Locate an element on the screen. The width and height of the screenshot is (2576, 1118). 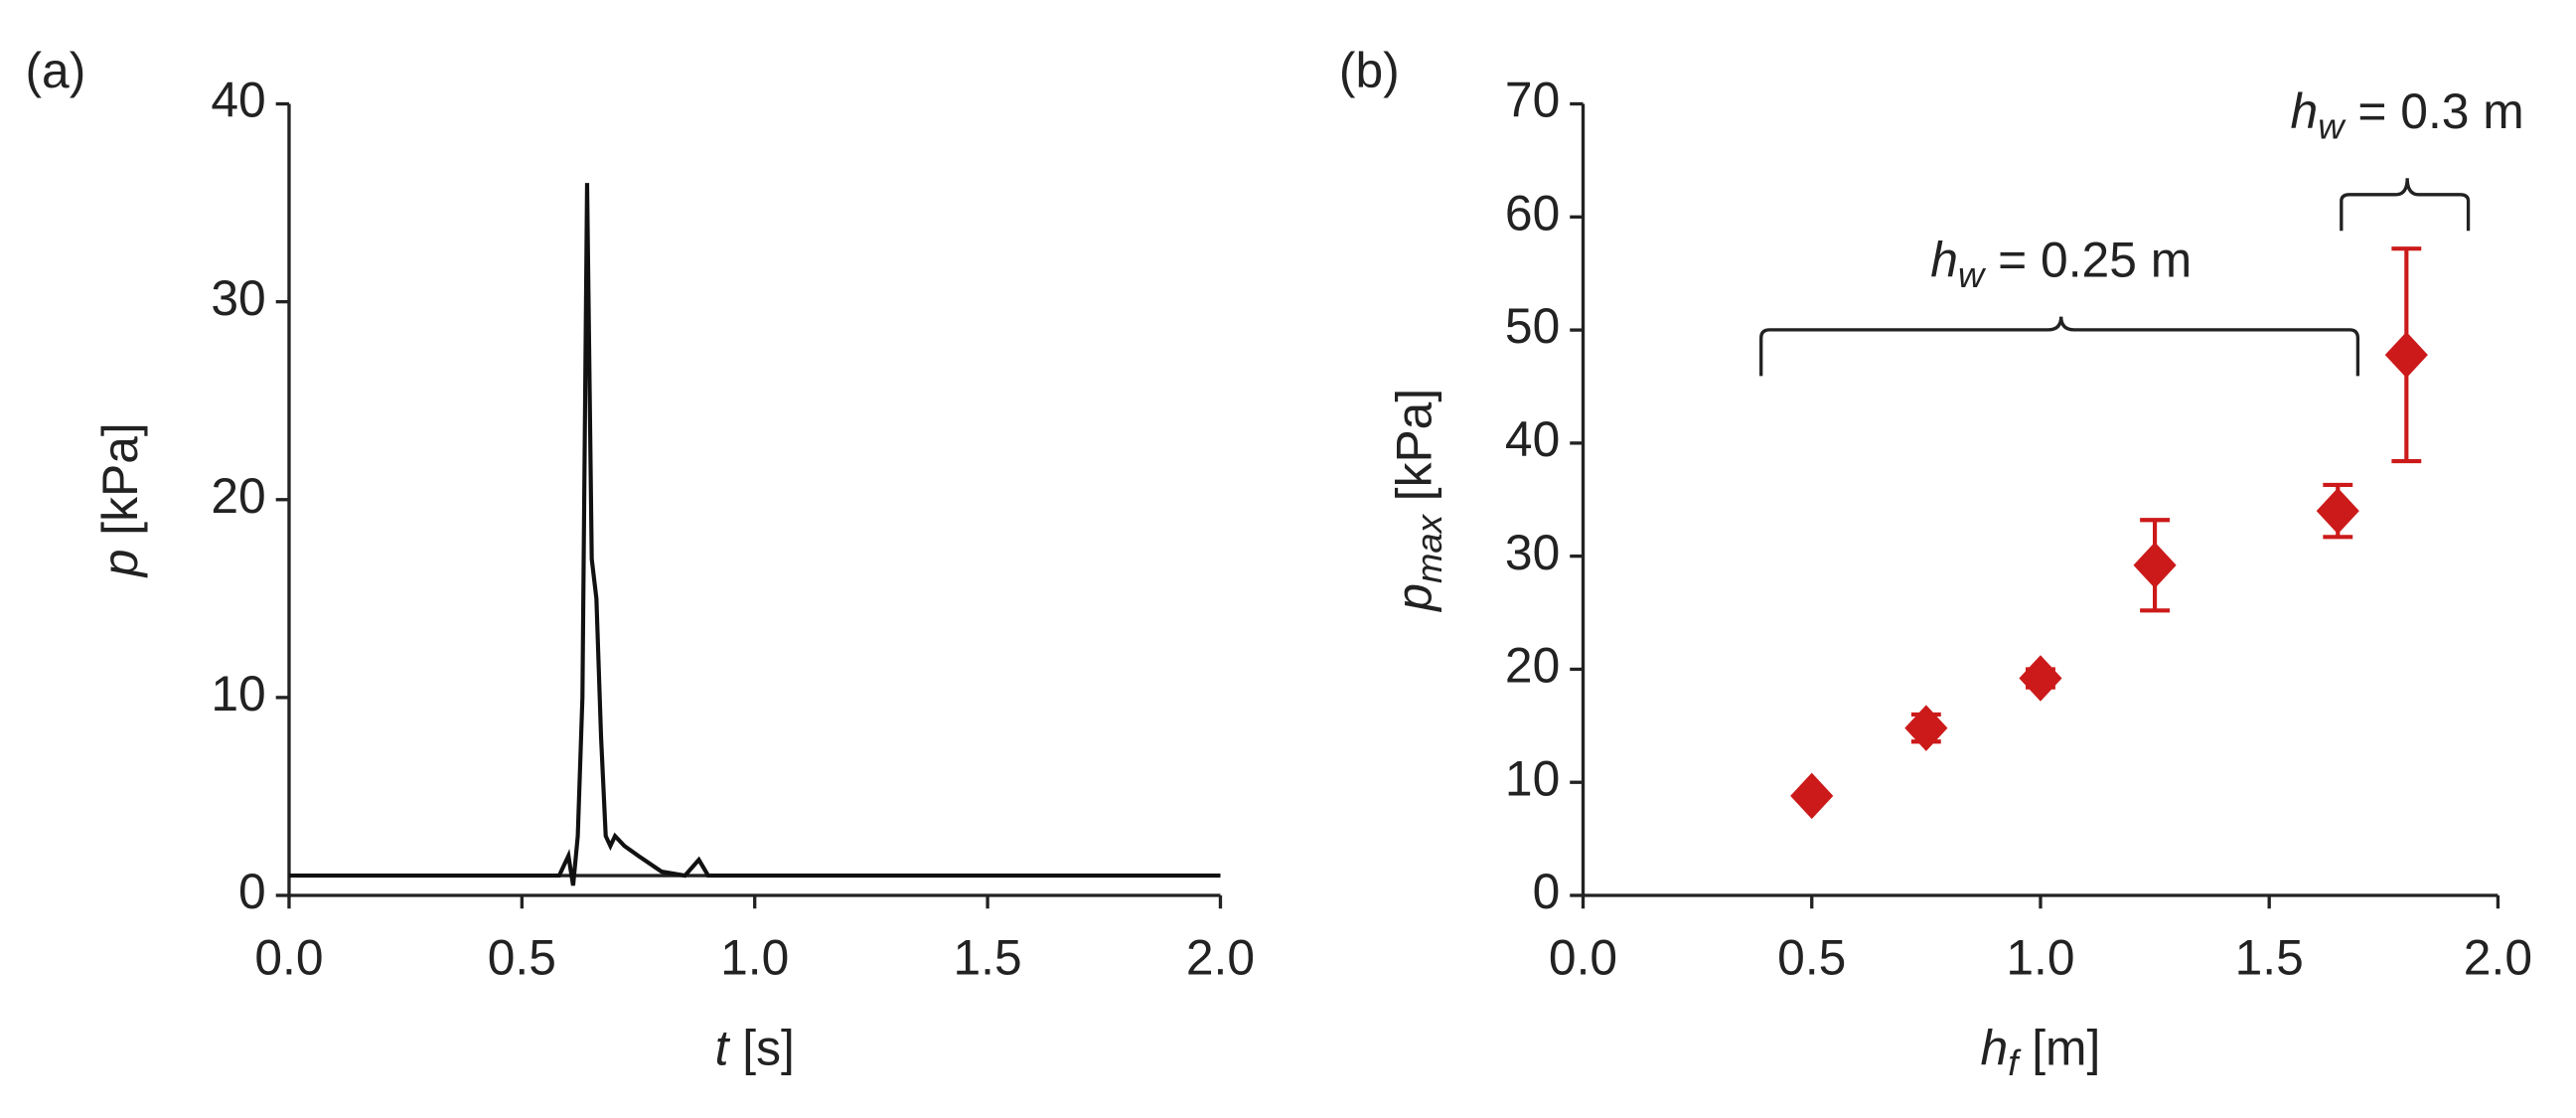
text-part: max is located at coordinates (1428, 548).